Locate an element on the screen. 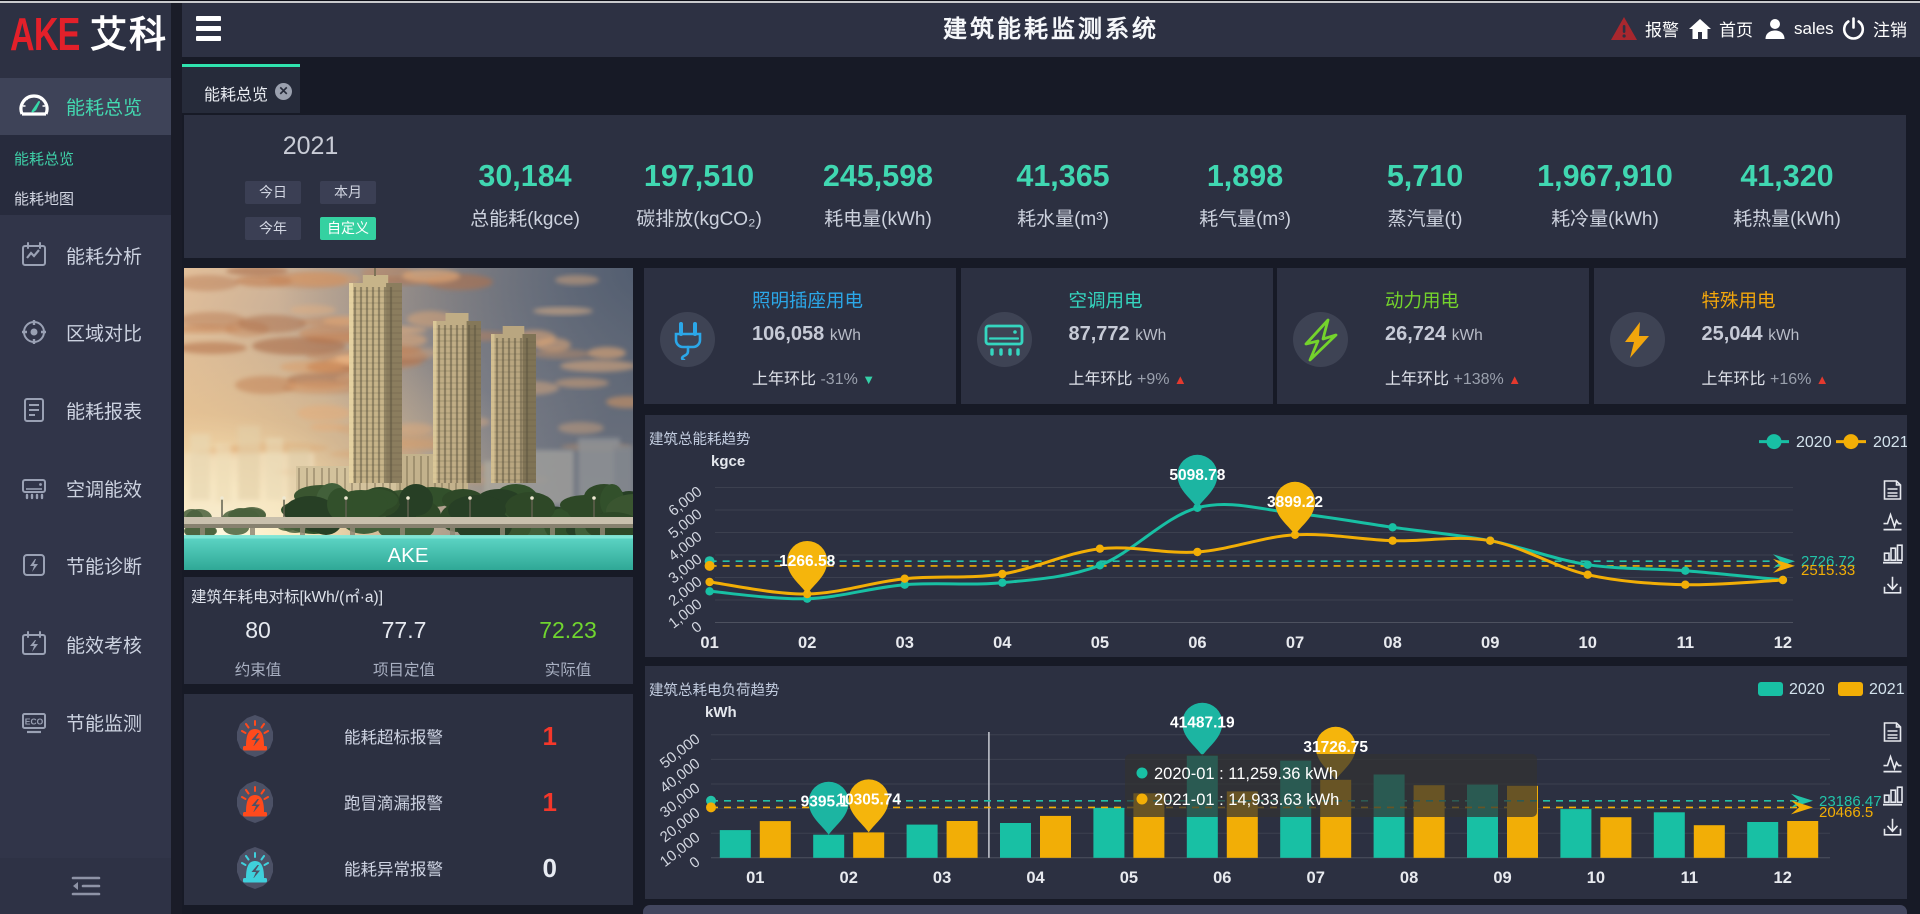  svg-text: AKE is located at coordinates (407, 555).